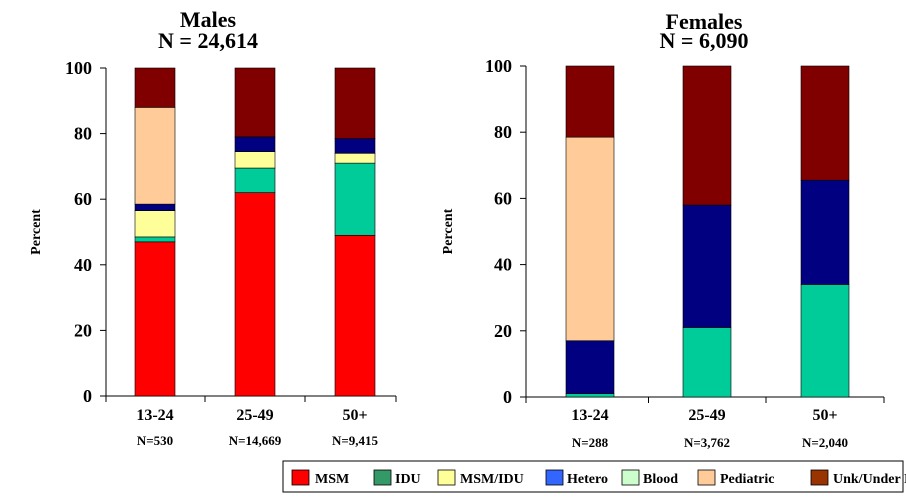 This screenshot has height=501, width=906. What do you see at coordinates (155, 156) in the screenshot?
I see `males-bar-13-24-pediatric` at bounding box center [155, 156].